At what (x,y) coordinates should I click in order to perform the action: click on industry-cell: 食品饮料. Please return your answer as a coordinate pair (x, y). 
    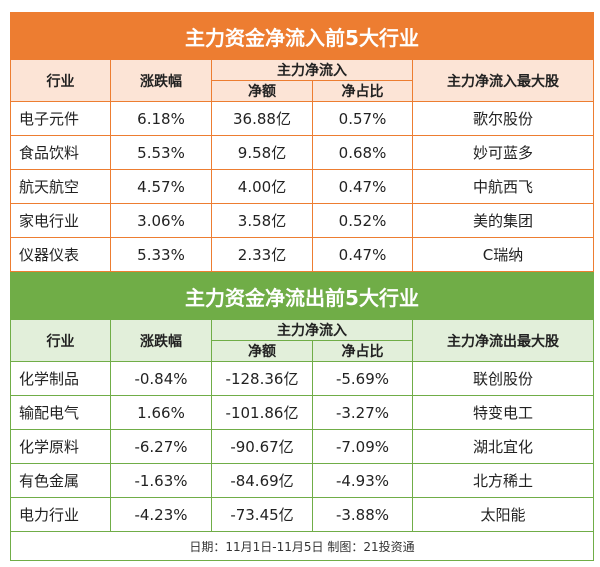
    Looking at the image, I should click on (60, 152).